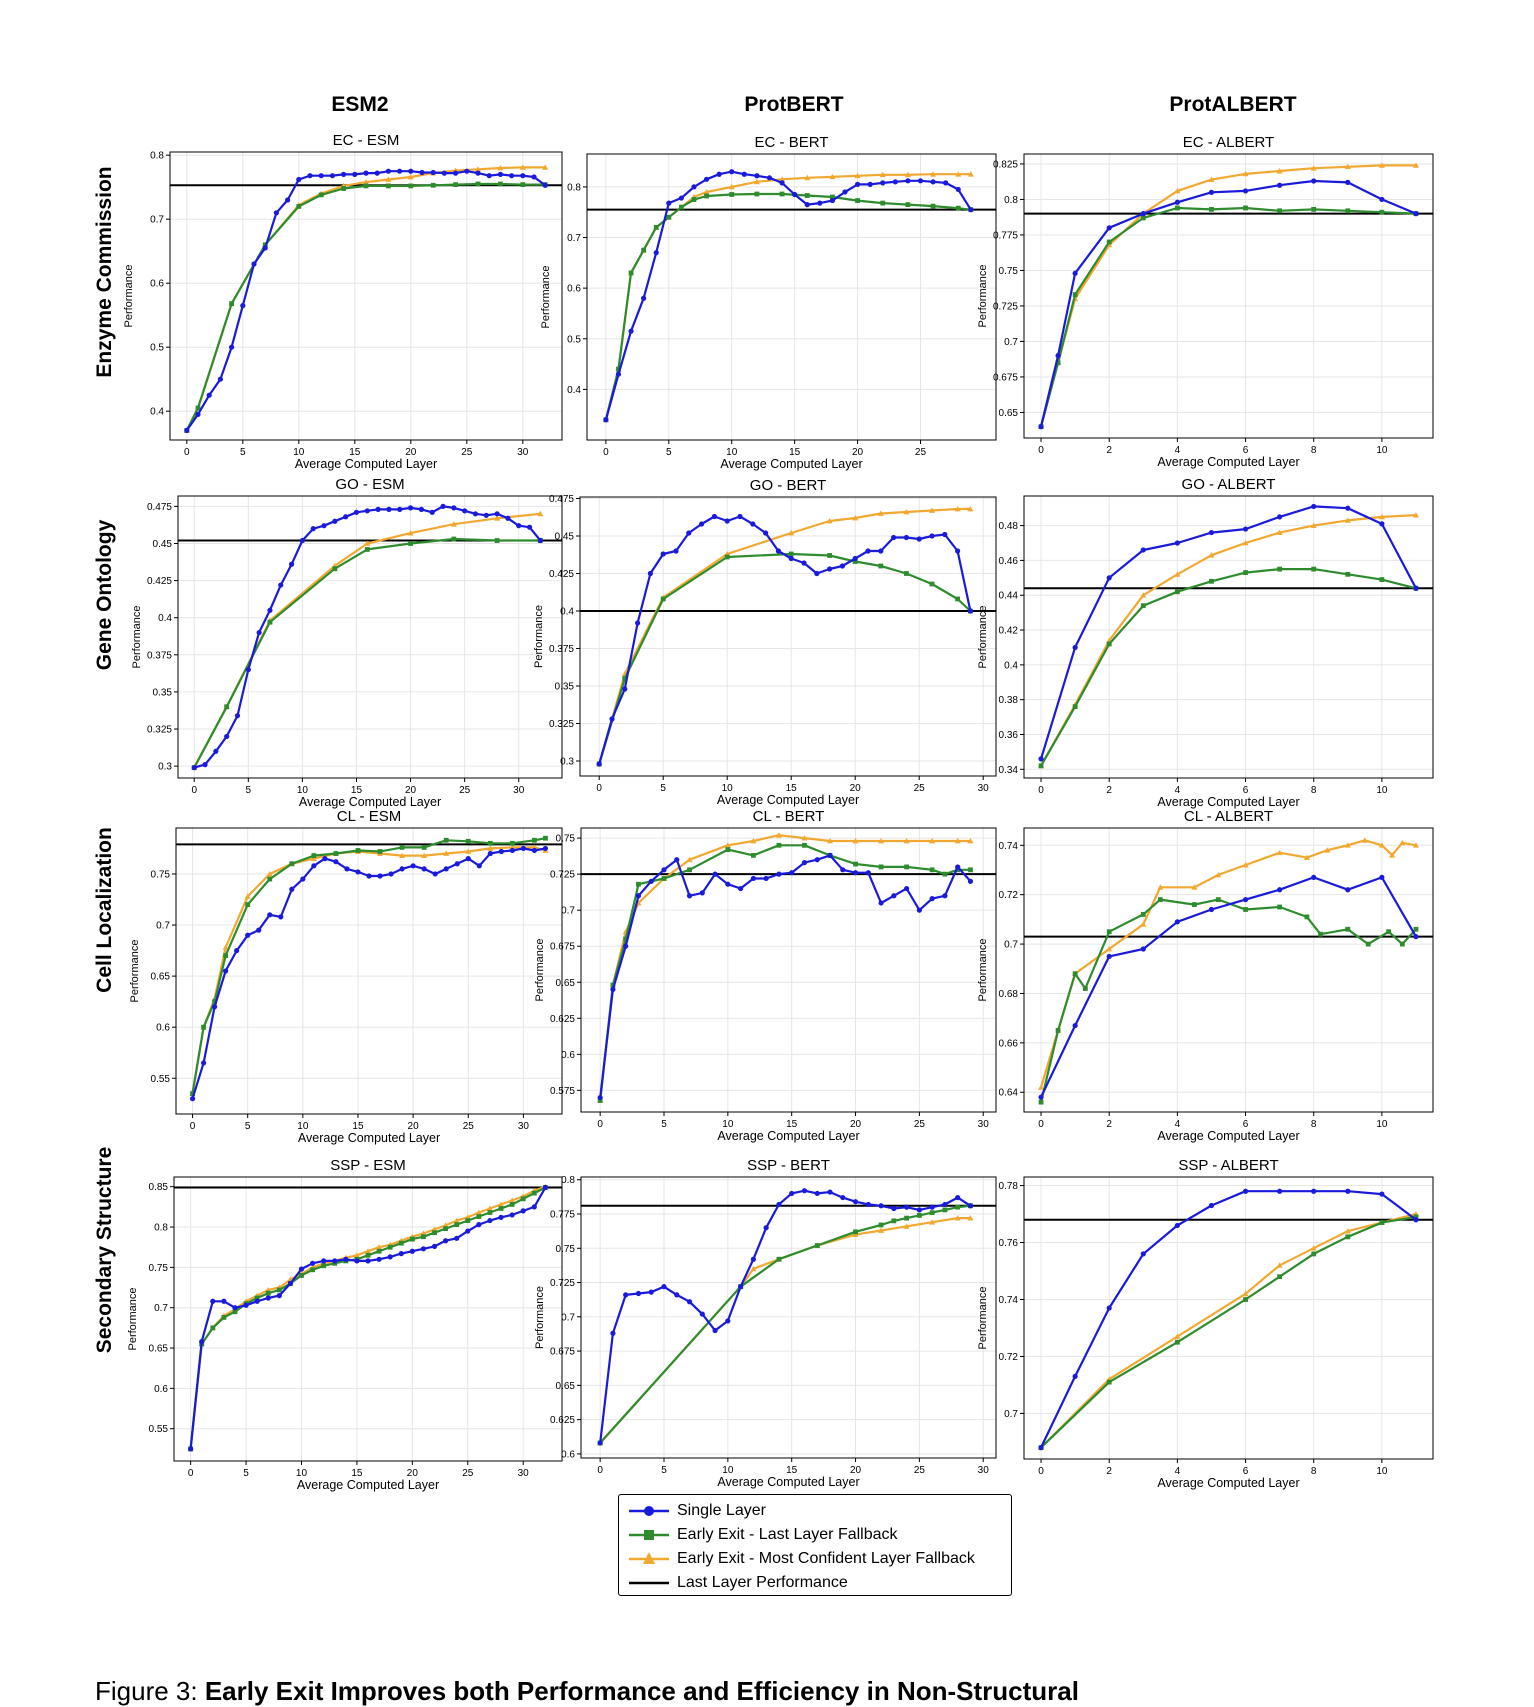  I want to click on y-tick-label: 0.425, so click(561, 574).